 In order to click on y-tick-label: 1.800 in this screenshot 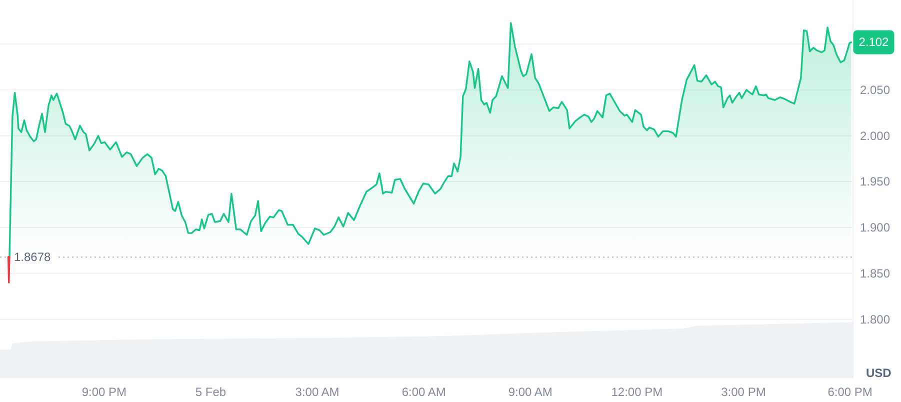, I will do `click(875, 319)`.